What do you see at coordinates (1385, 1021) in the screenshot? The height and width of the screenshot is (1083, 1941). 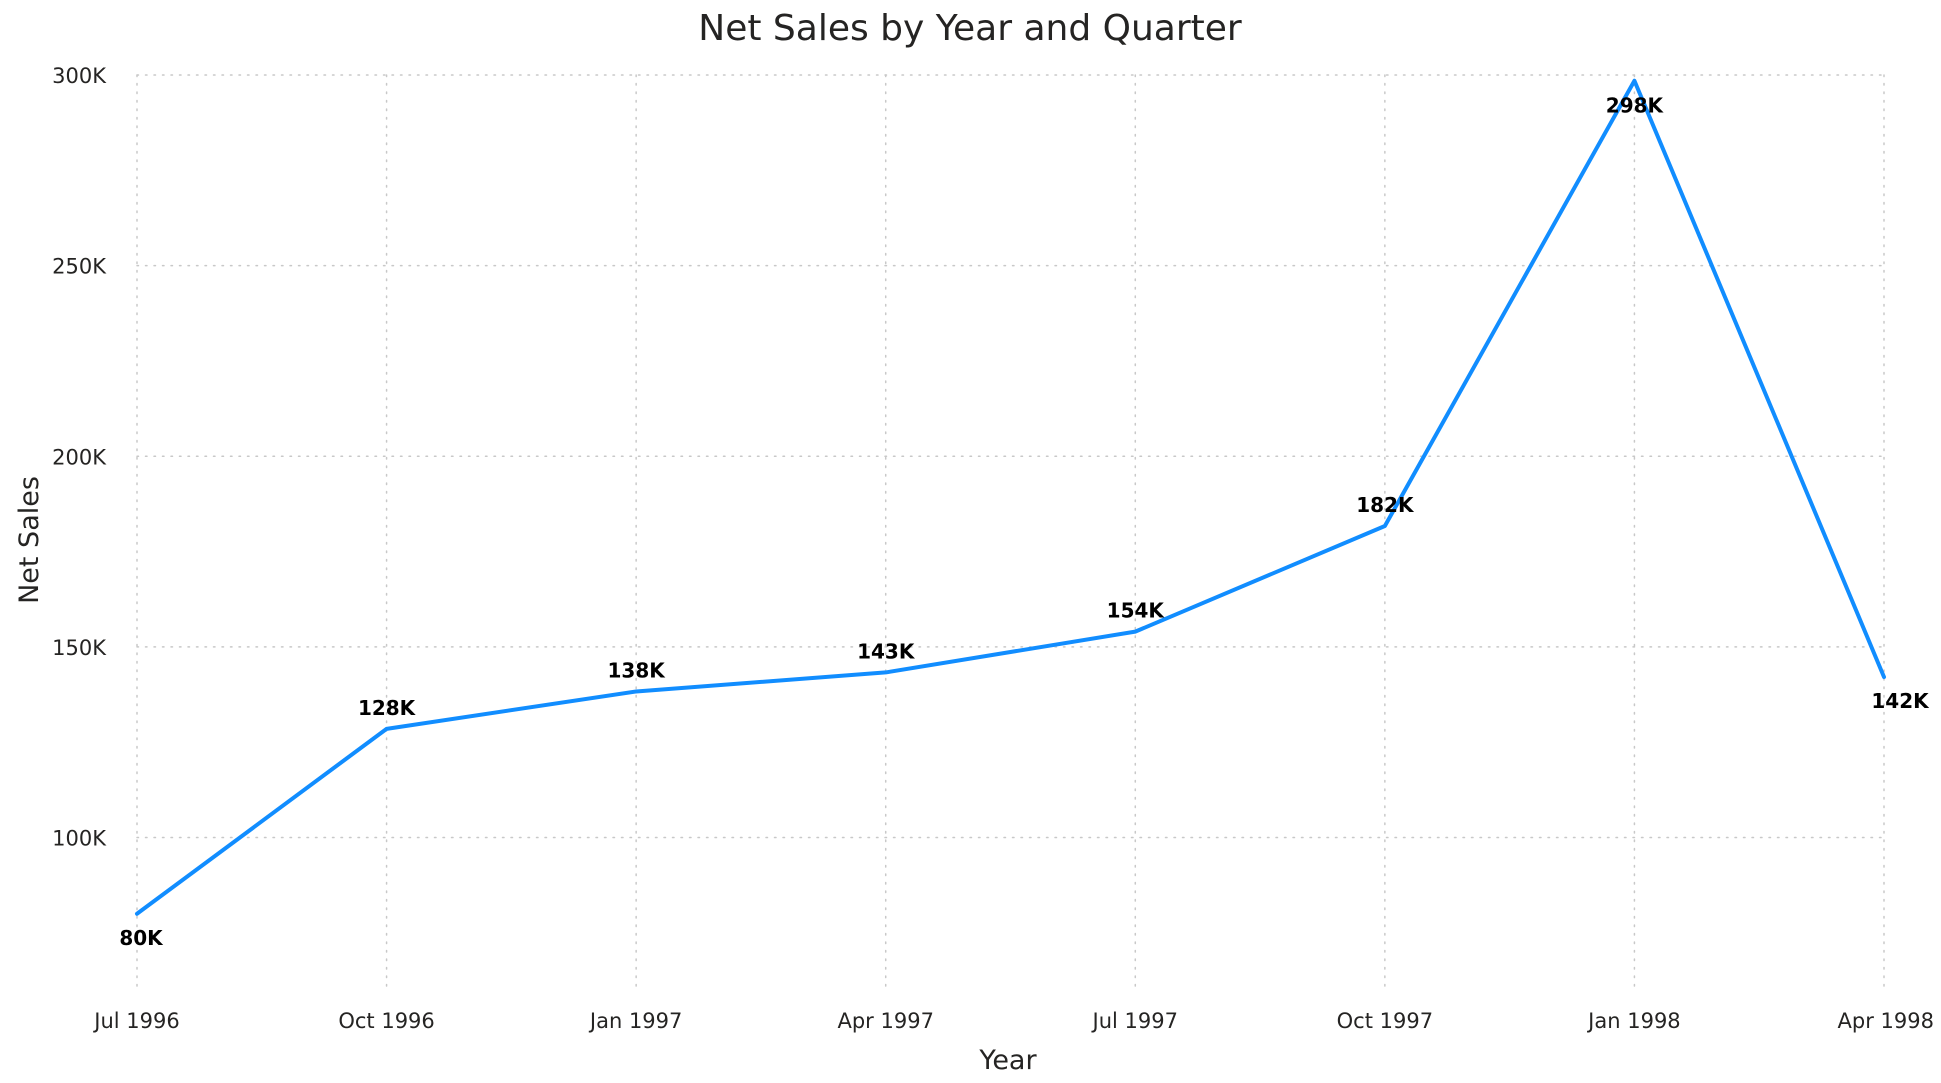 I see `x-tick-label: Oct 1997` at bounding box center [1385, 1021].